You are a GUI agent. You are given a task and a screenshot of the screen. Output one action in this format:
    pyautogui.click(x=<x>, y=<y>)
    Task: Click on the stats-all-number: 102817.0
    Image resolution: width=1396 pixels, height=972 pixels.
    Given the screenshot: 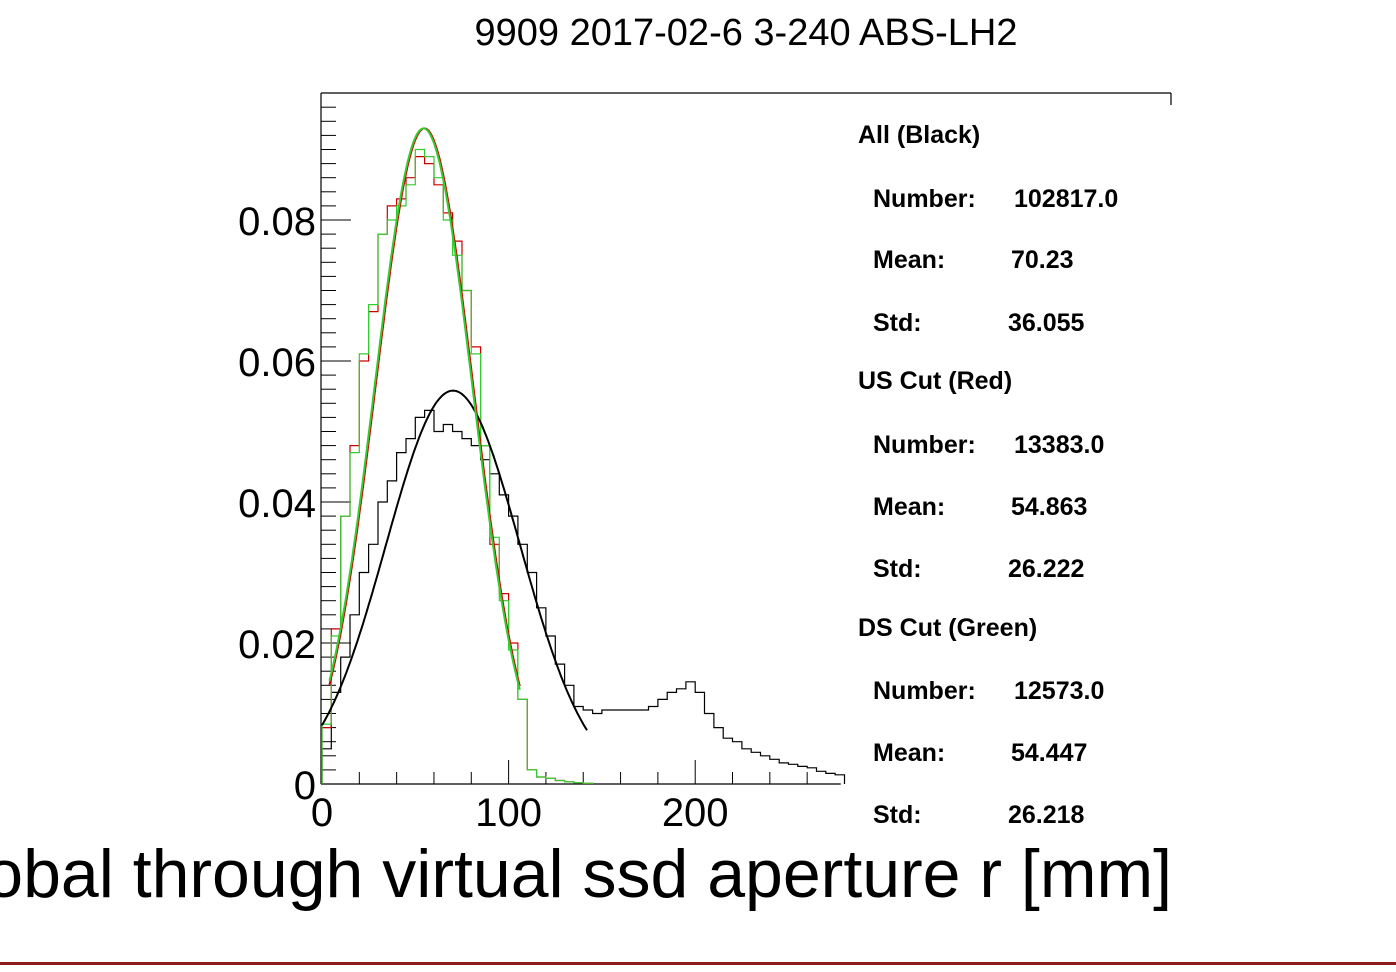 What is the action you would take?
    pyautogui.click(x=1066, y=199)
    